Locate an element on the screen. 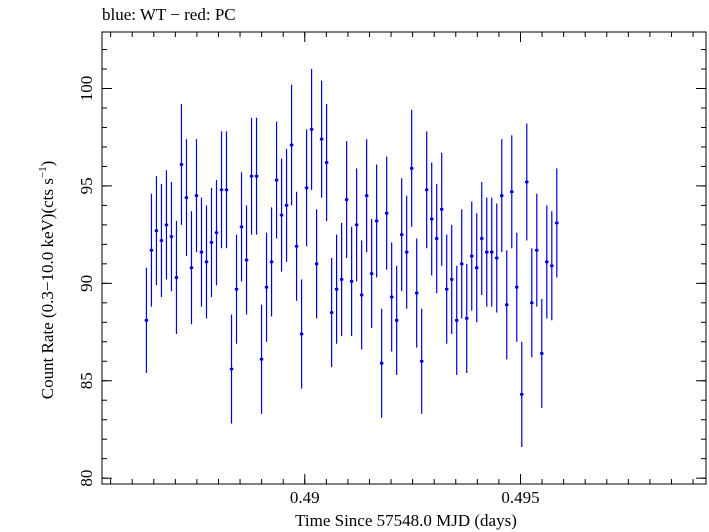 This screenshot has height=532, width=709. x-axis-label: Time Since 57548.0 MJD (days) is located at coordinates (406, 520).